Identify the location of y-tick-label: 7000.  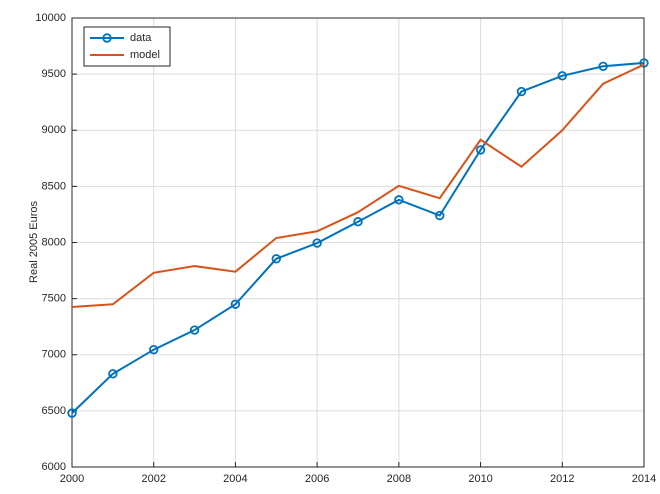
(54, 355).